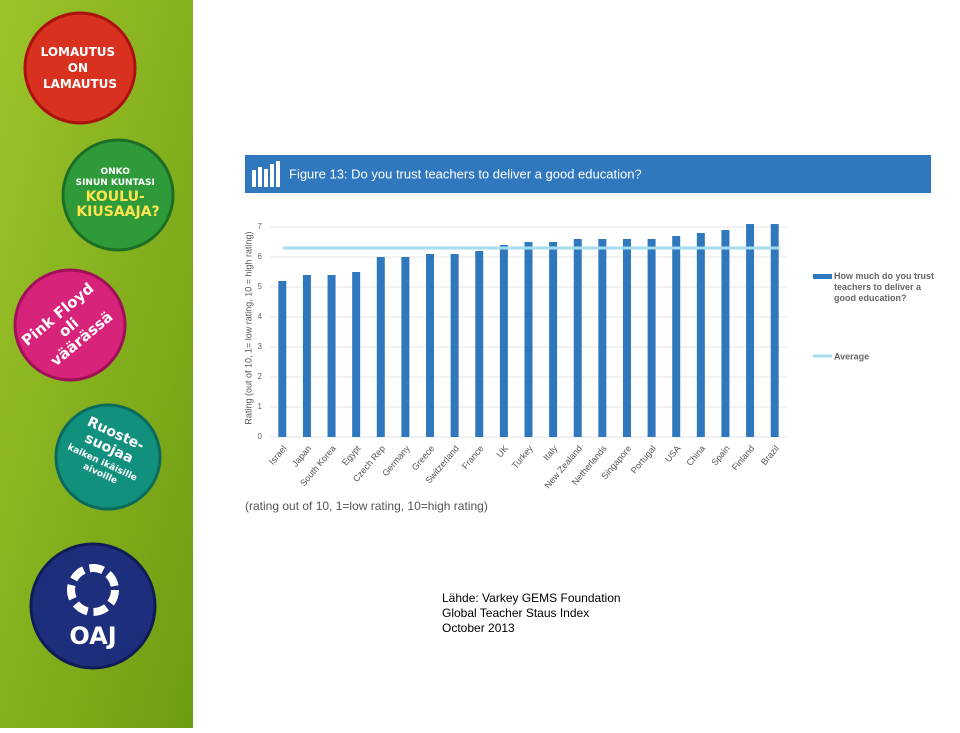 The height and width of the screenshot is (733, 960). What do you see at coordinates (93, 606) in the screenshot?
I see `badge: OAJ` at bounding box center [93, 606].